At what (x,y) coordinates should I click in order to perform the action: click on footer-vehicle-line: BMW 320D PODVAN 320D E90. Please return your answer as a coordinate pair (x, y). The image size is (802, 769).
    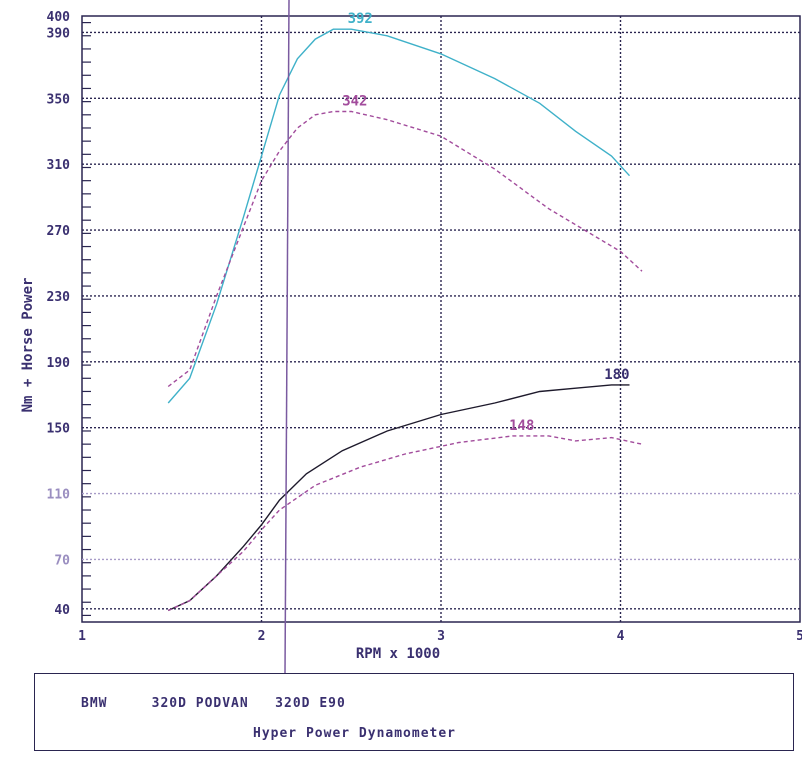
    Looking at the image, I should click on (213, 703).